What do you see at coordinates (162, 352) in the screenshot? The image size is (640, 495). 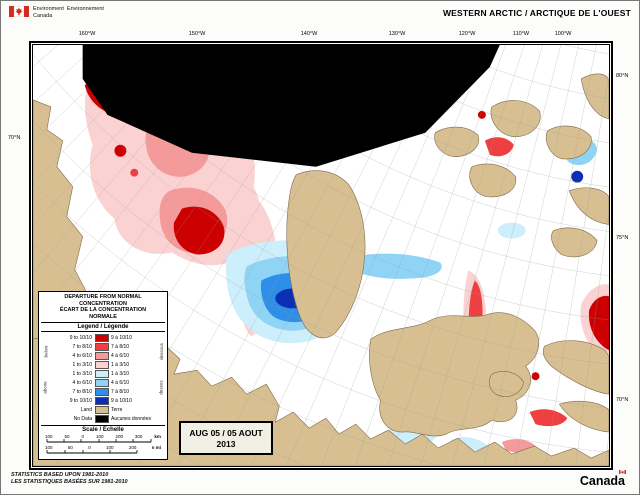 I see `legend-below-label-fr: dessous` at bounding box center [162, 352].